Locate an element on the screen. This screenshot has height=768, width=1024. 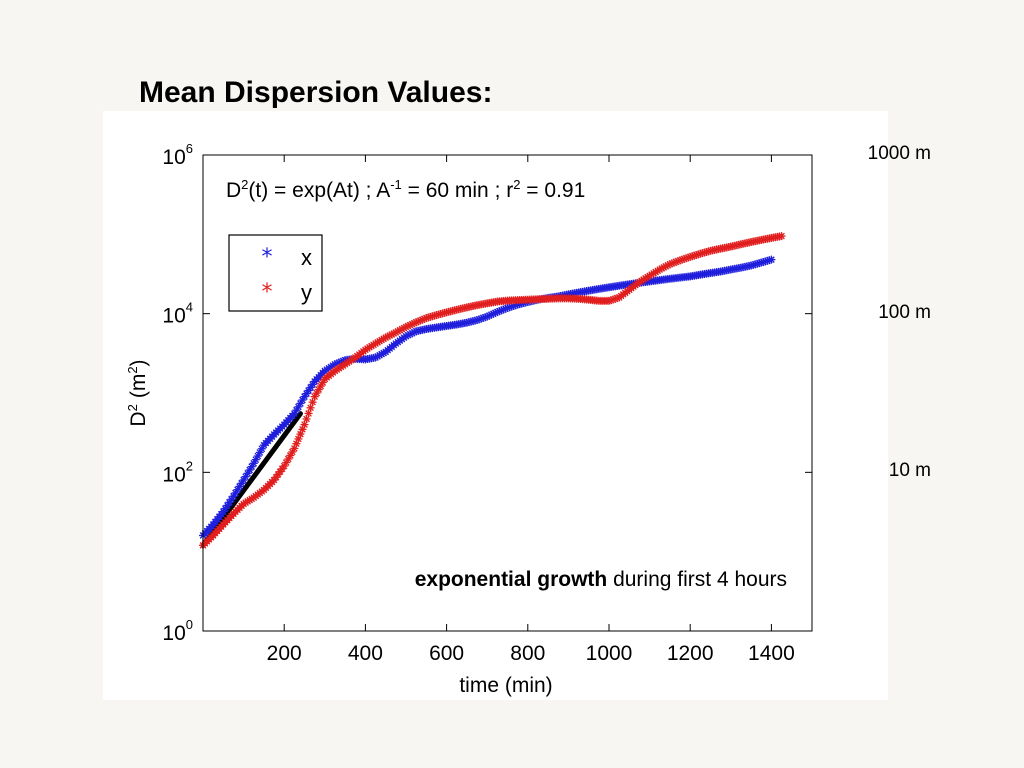
legend-marker-x: * is located at coordinates (267, 257).